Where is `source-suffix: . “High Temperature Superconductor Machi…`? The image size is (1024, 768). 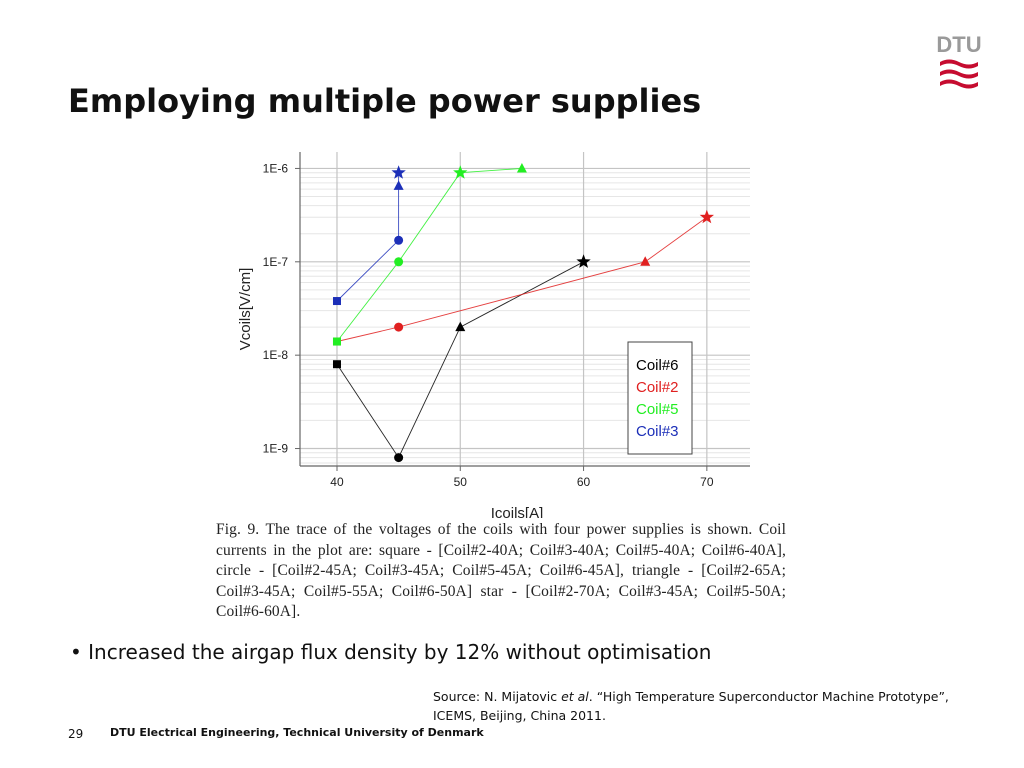 source-suffix: . “High Temperature Superconductor Machi… is located at coordinates (691, 706).